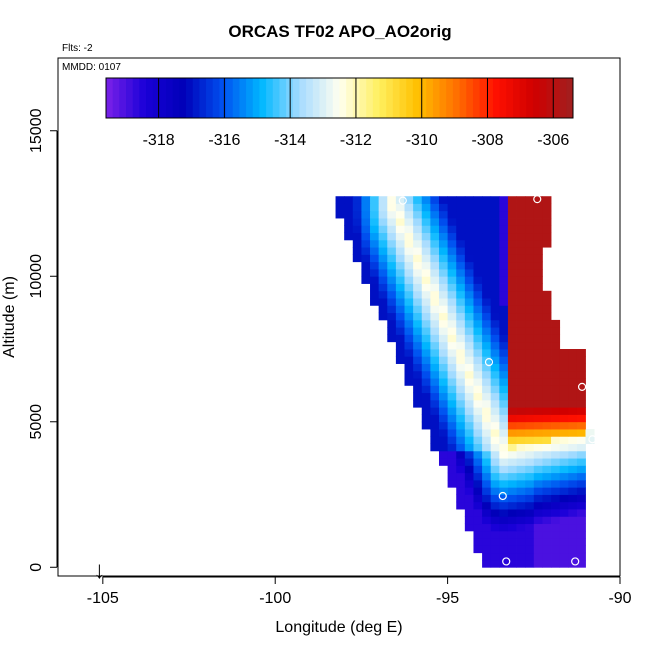 The height and width of the screenshot is (650, 650). I want to click on sample-point, so click(582, 386).